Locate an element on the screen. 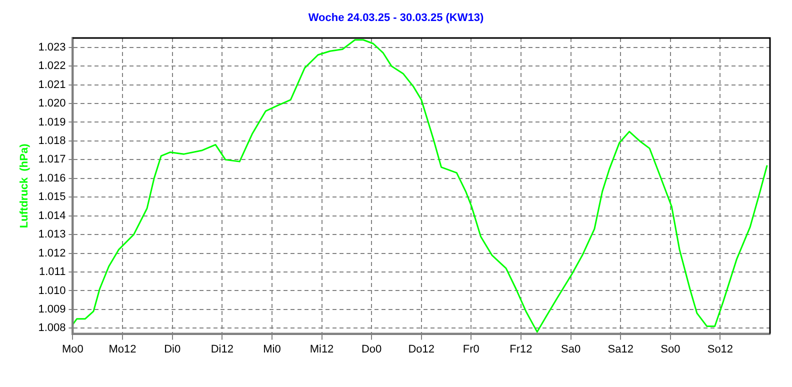 The width and height of the screenshot is (792, 387). x-tick-label: Fr12 is located at coordinates (521, 349).